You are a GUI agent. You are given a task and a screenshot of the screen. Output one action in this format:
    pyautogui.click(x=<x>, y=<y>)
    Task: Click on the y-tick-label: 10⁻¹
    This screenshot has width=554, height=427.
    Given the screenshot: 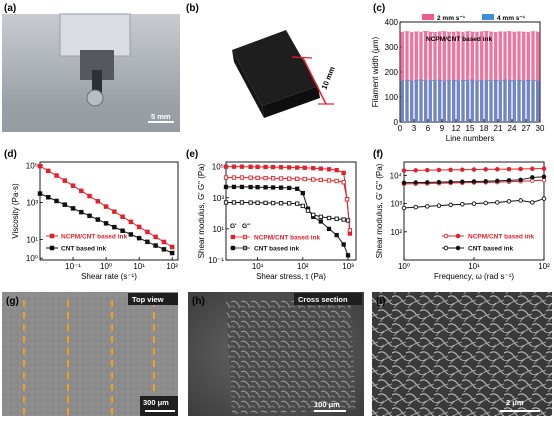 What is the action you would take?
    pyautogui.click(x=216, y=260)
    